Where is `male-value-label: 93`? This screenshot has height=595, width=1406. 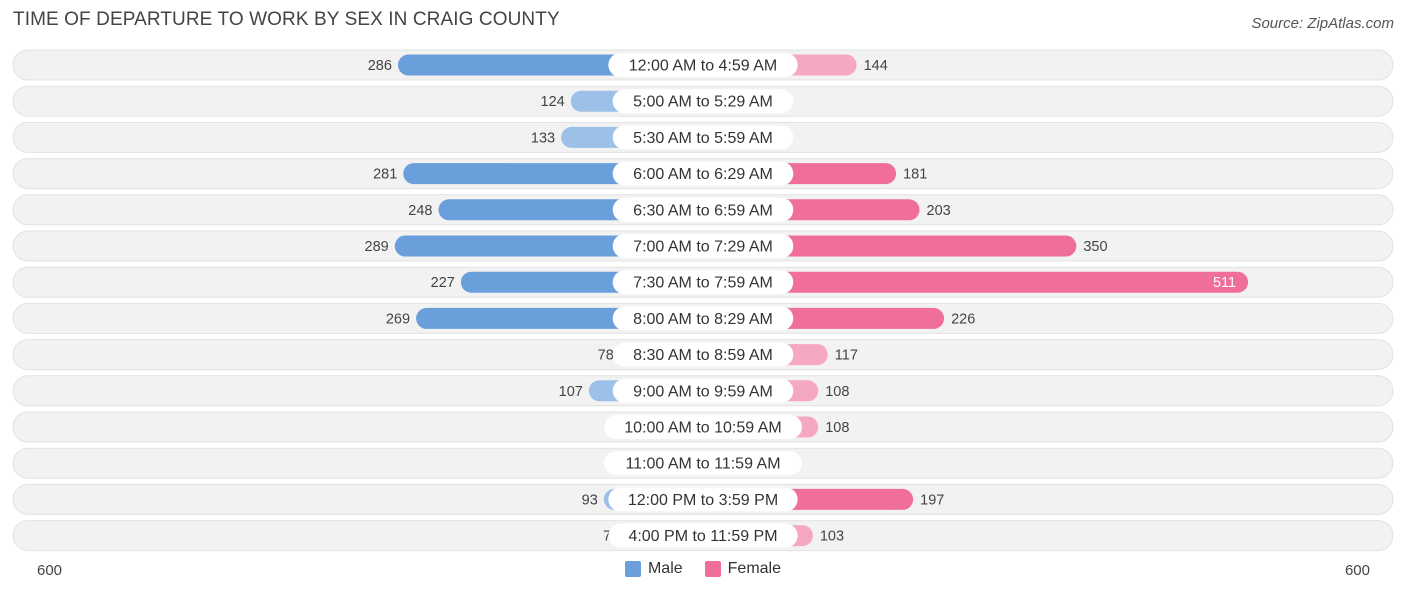
male-value-label: 93 is located at coordinates (590, 500).